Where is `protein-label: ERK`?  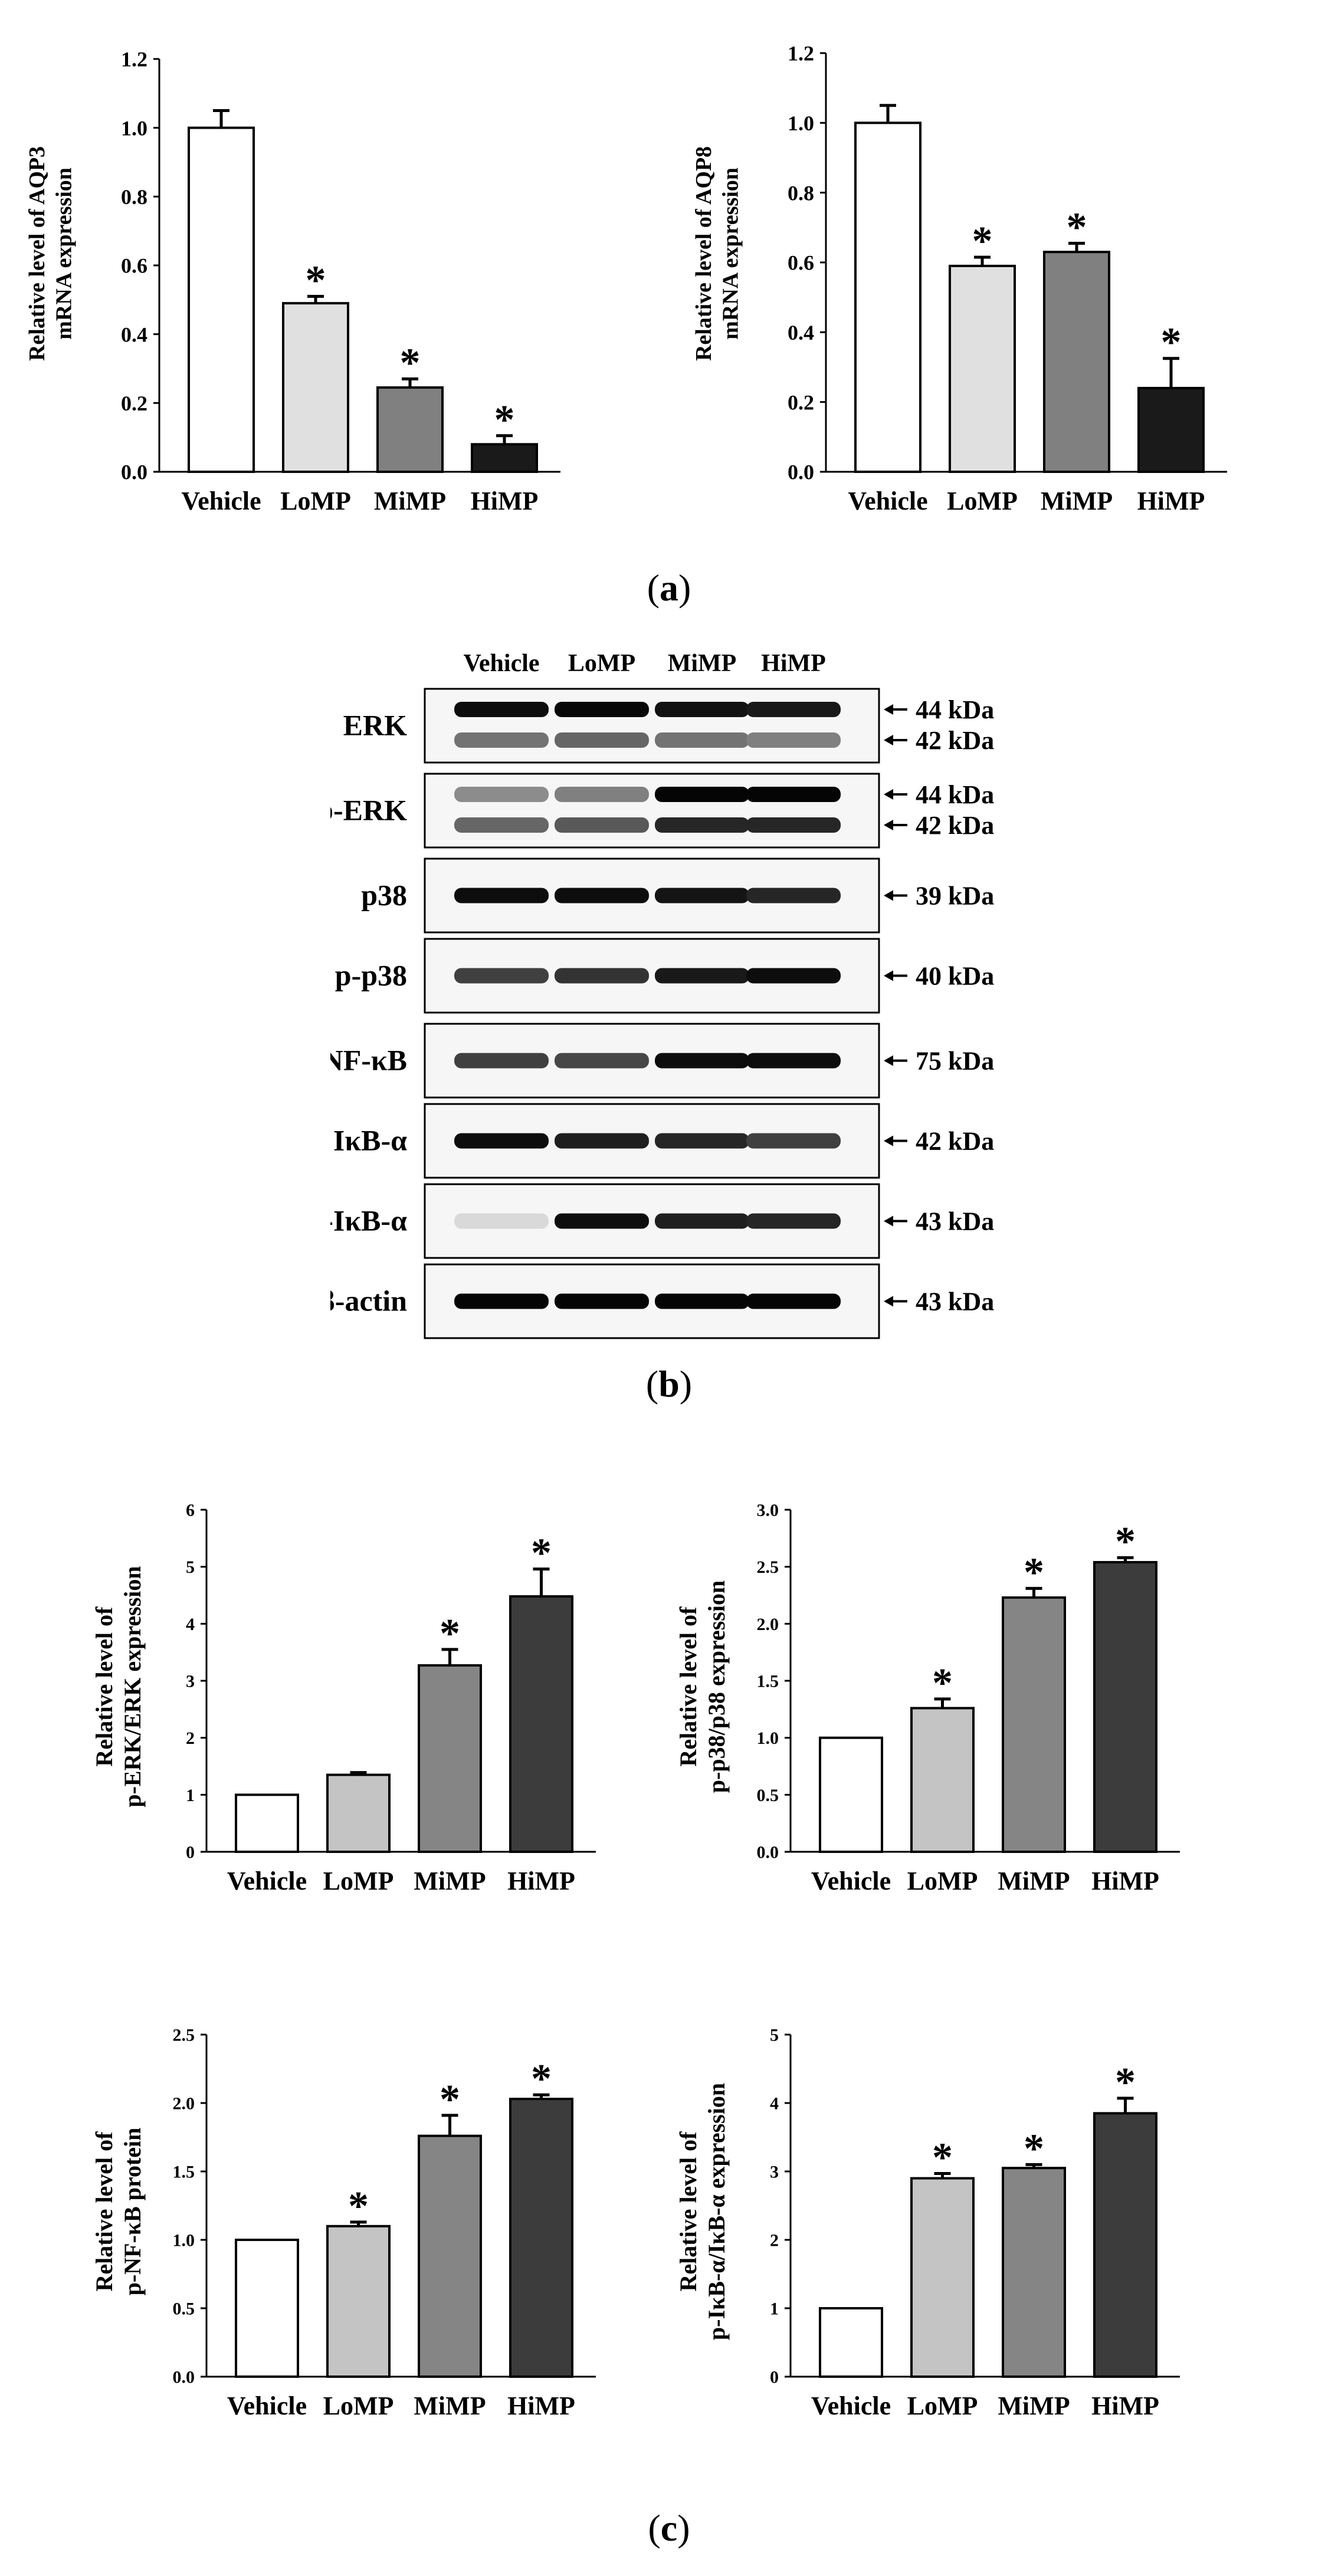 protein-label: ERK is located at coordinates (375, 725).